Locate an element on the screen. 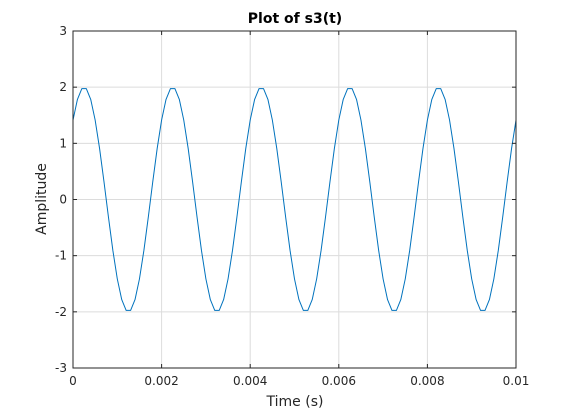 The width and height of the screenshot is (570, 417). x-tick-label: 0.01 is located at coordinates (516, 381).